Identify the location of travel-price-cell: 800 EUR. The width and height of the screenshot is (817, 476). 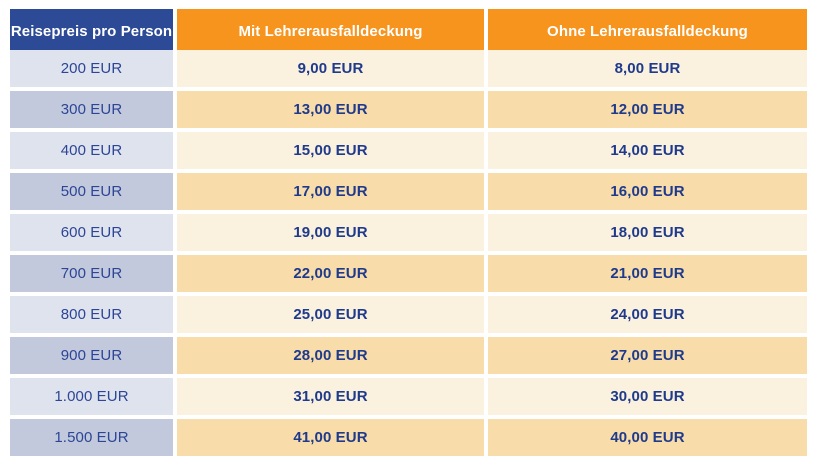
(91, 314).